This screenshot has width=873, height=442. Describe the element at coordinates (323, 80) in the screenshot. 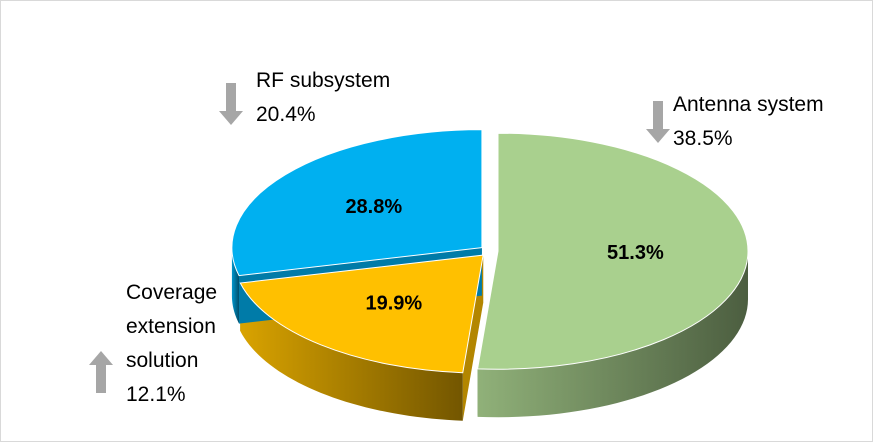

I see `category-label: RF subsystem` at that location.